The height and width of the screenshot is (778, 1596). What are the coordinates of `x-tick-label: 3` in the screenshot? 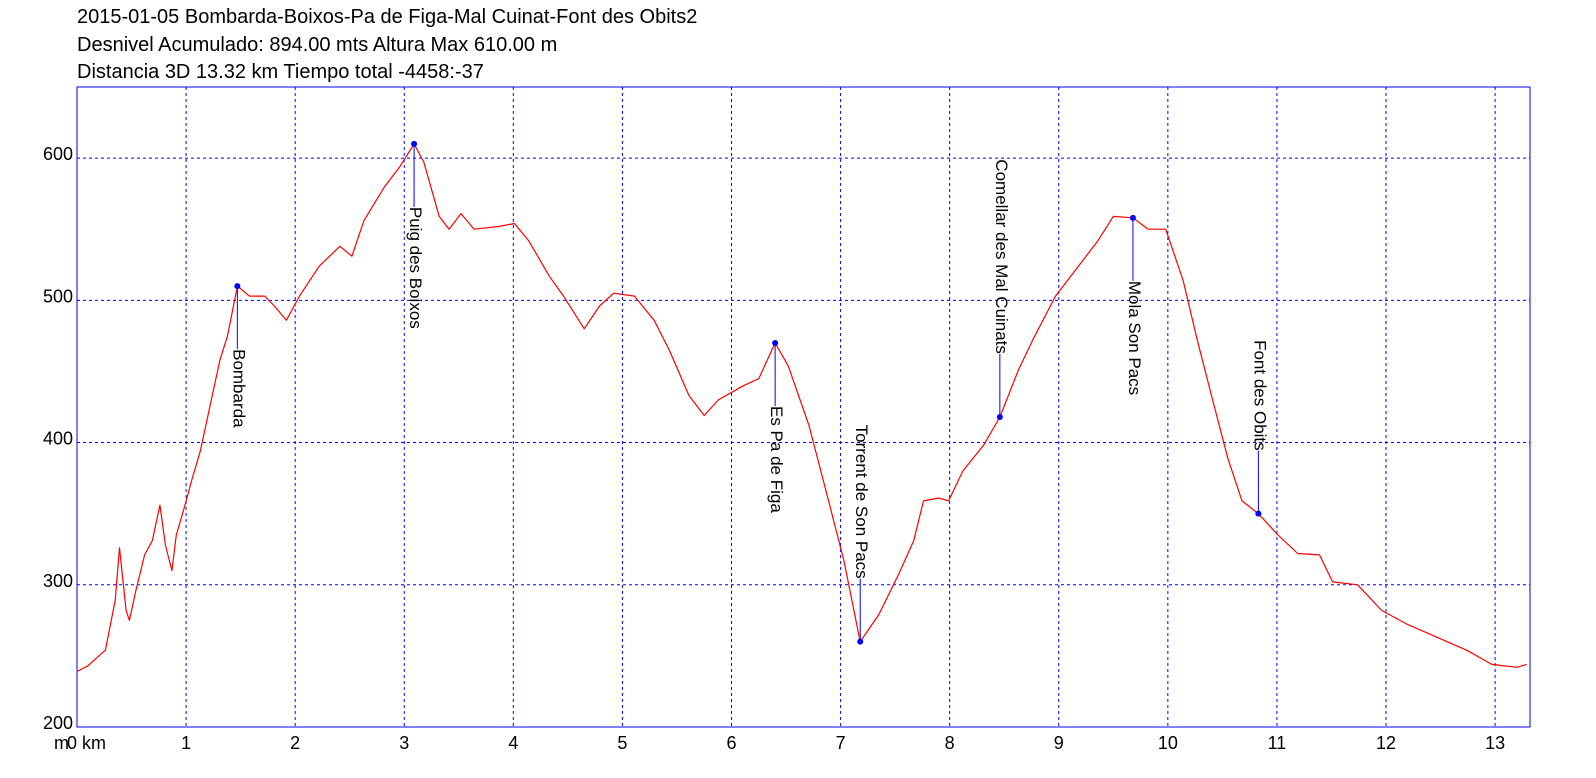 It's located at (404, 743).